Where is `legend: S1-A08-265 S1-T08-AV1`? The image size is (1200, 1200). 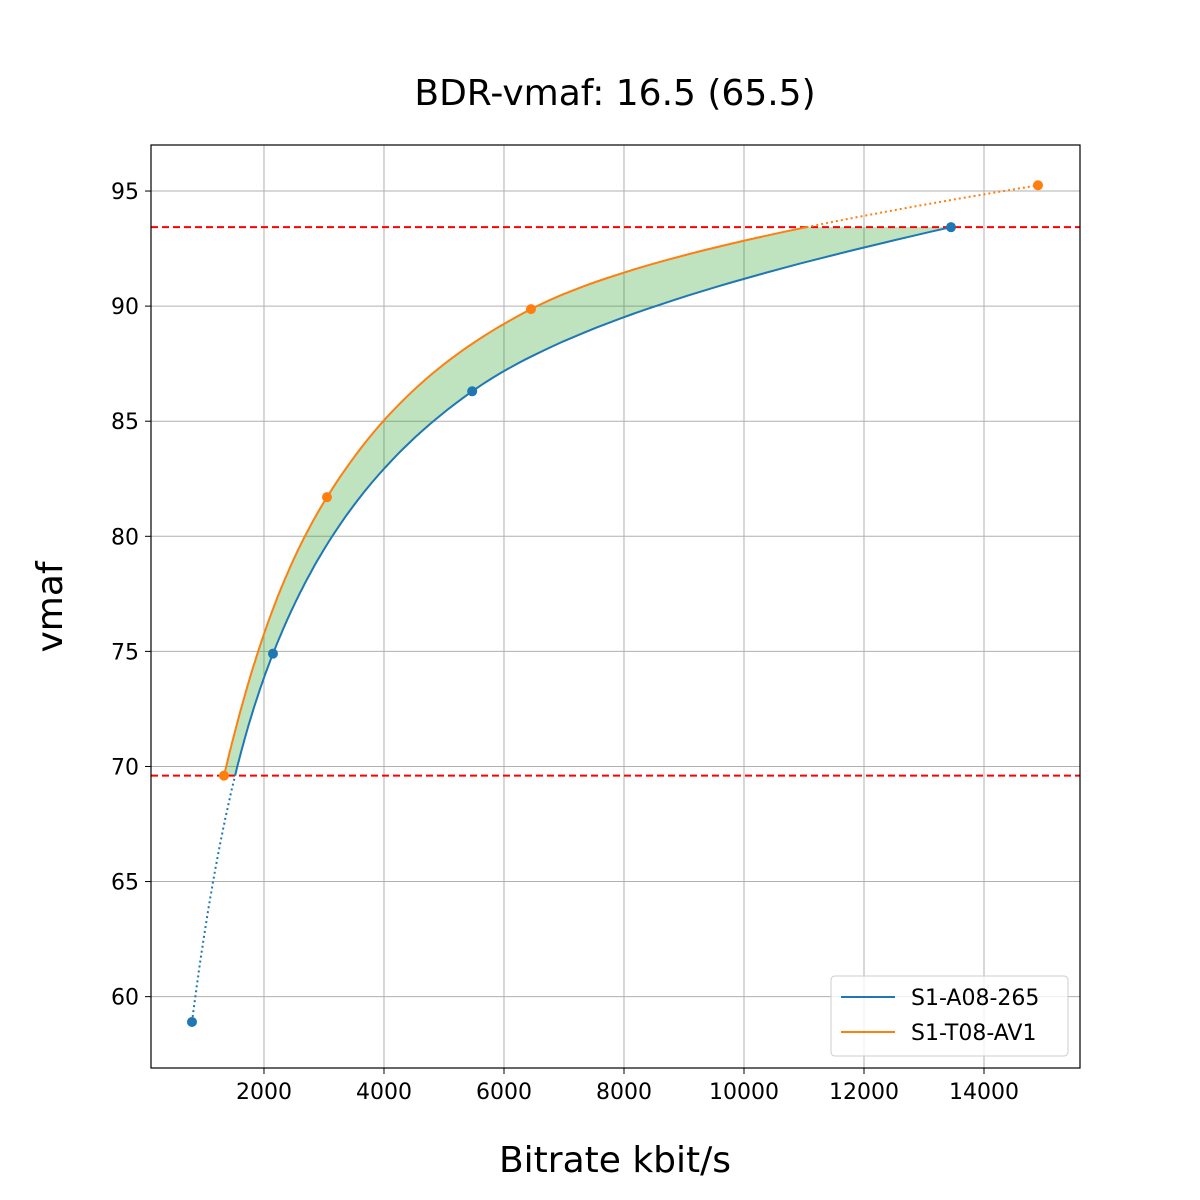
legend: S1-A08-265 S1-T08-AV1 is located at coordinates (949, 1016).